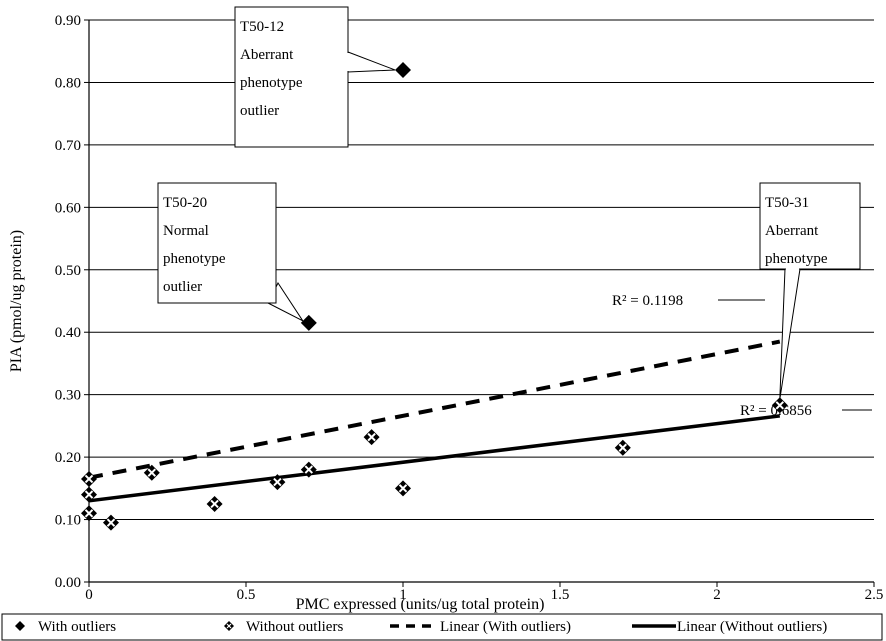 This screenshot has width=886, height=641. I want to click on y-tick-label: 0.20, so click(68, 458).